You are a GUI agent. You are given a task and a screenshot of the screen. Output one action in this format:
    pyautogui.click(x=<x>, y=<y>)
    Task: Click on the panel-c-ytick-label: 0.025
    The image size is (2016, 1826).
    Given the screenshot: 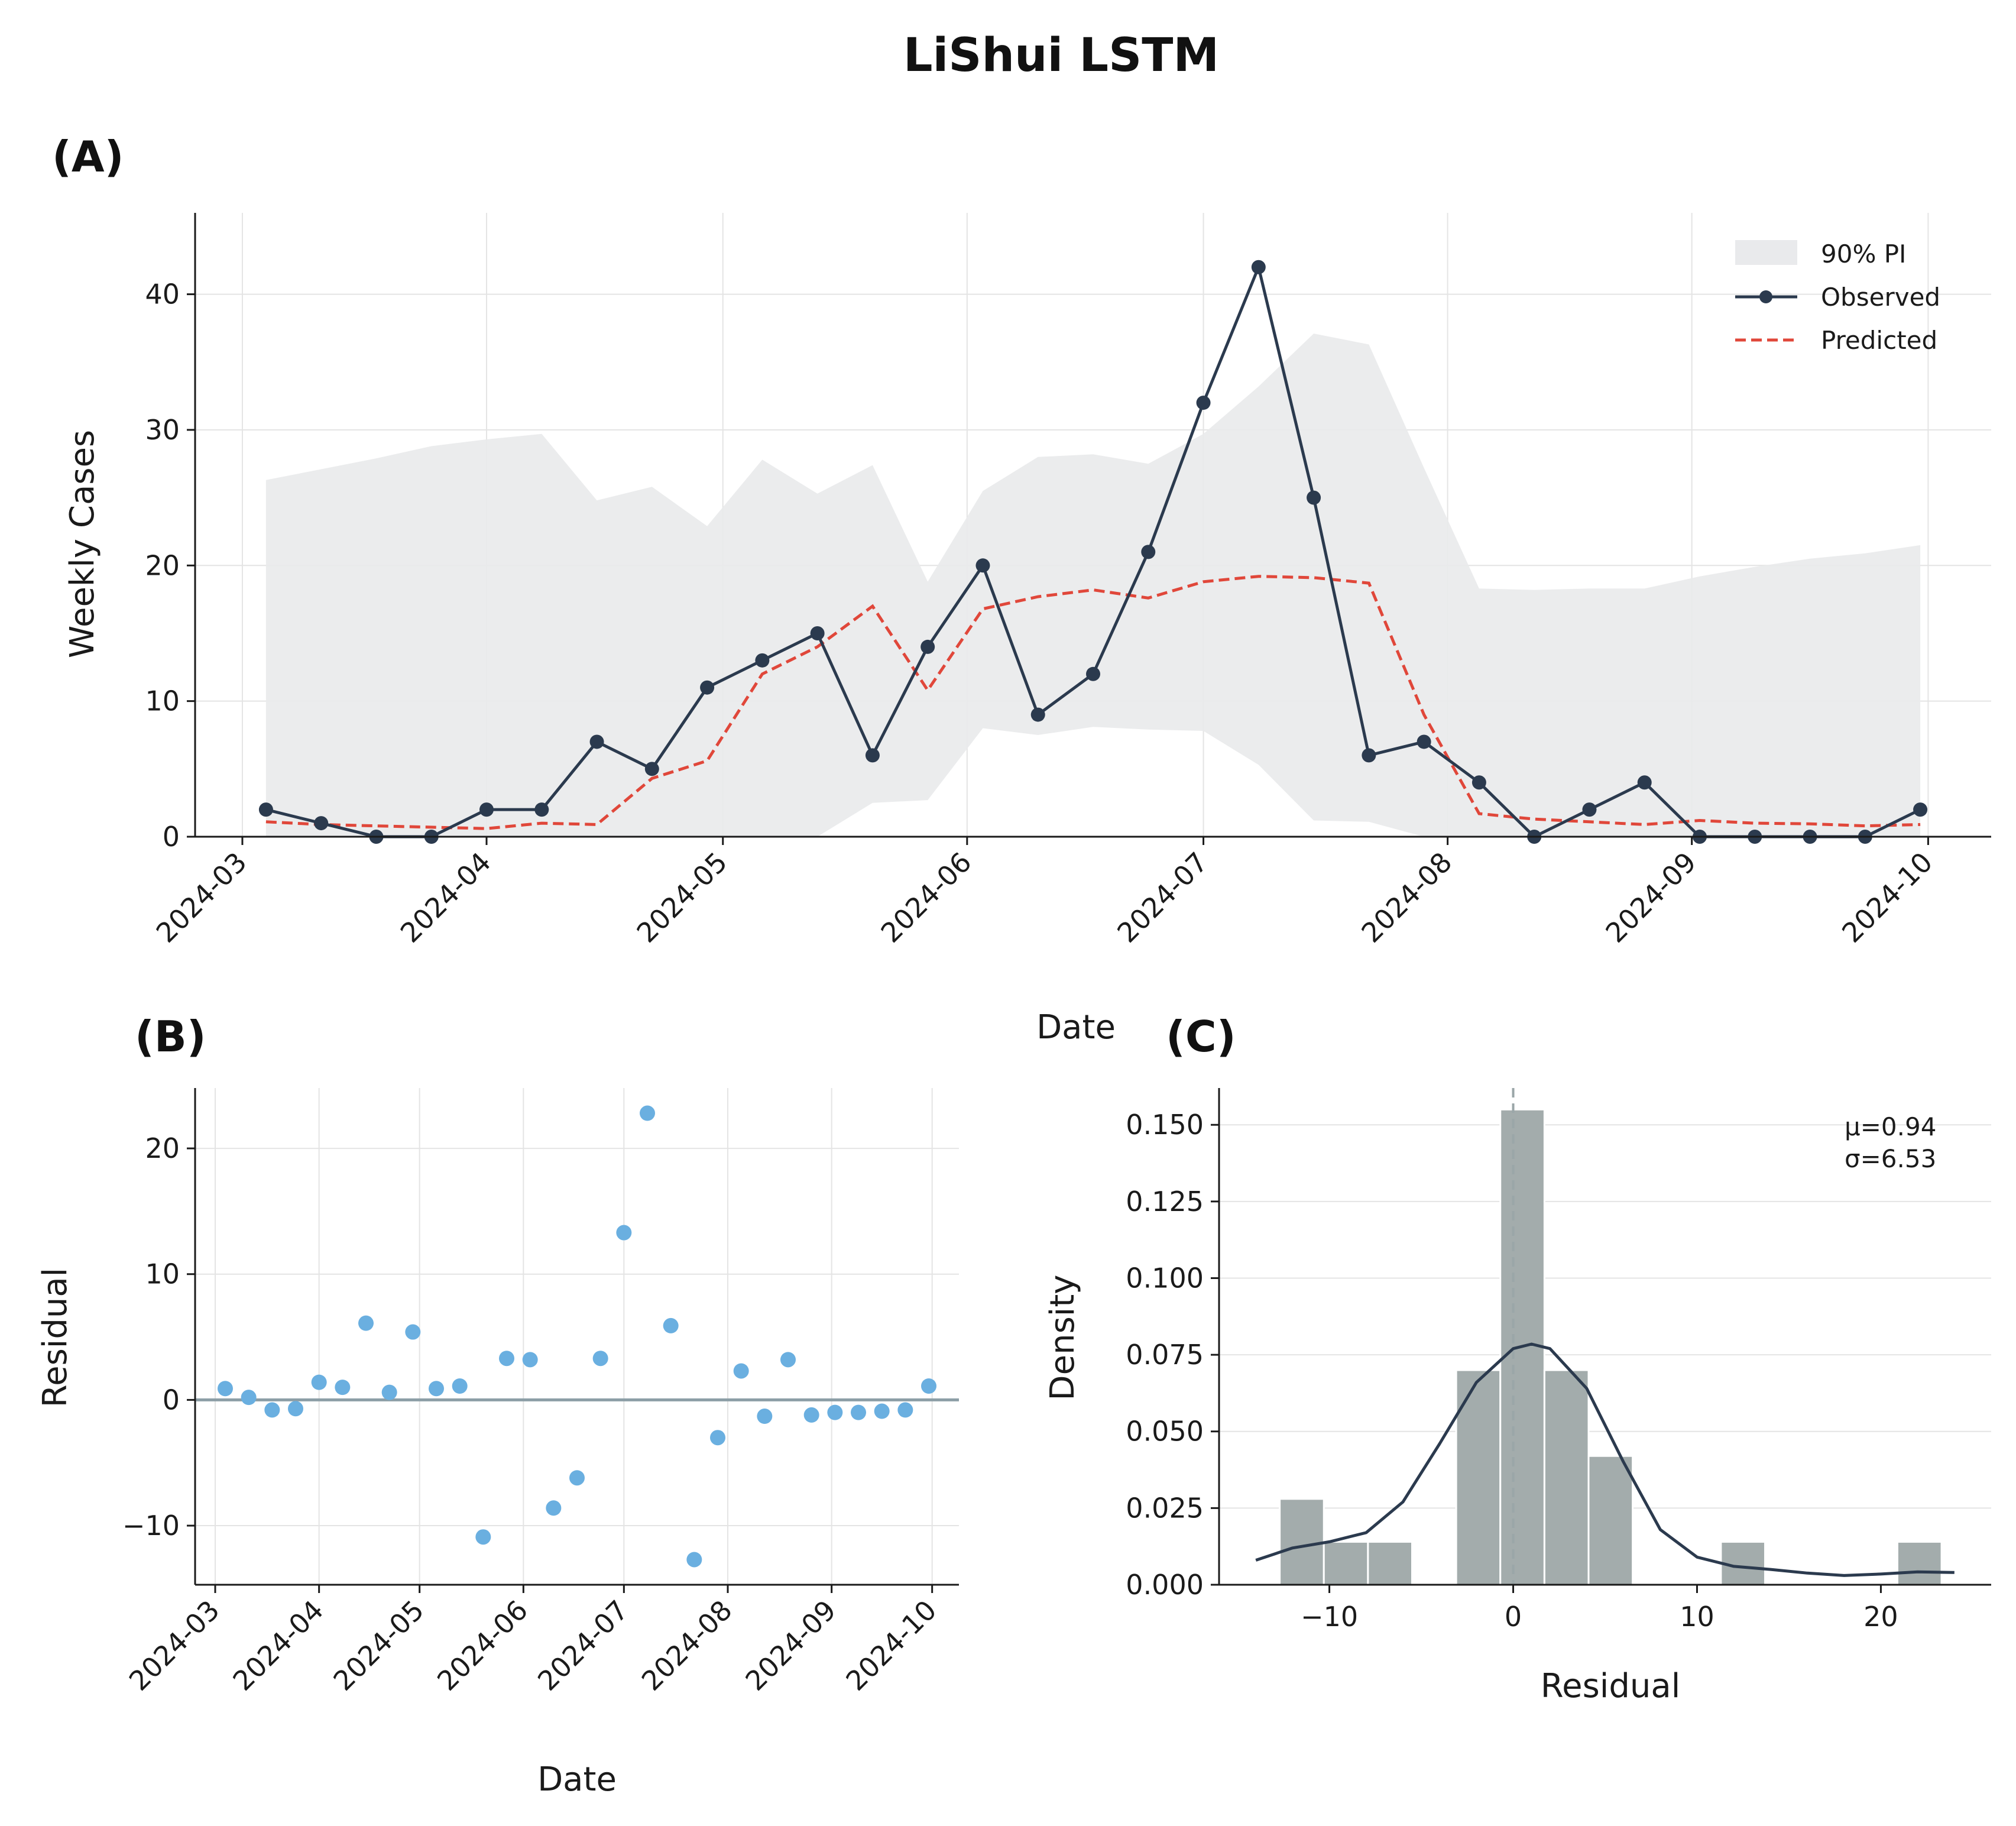 What is the action you would take?
    pyautogui.click(x=1165, y=1508)
    